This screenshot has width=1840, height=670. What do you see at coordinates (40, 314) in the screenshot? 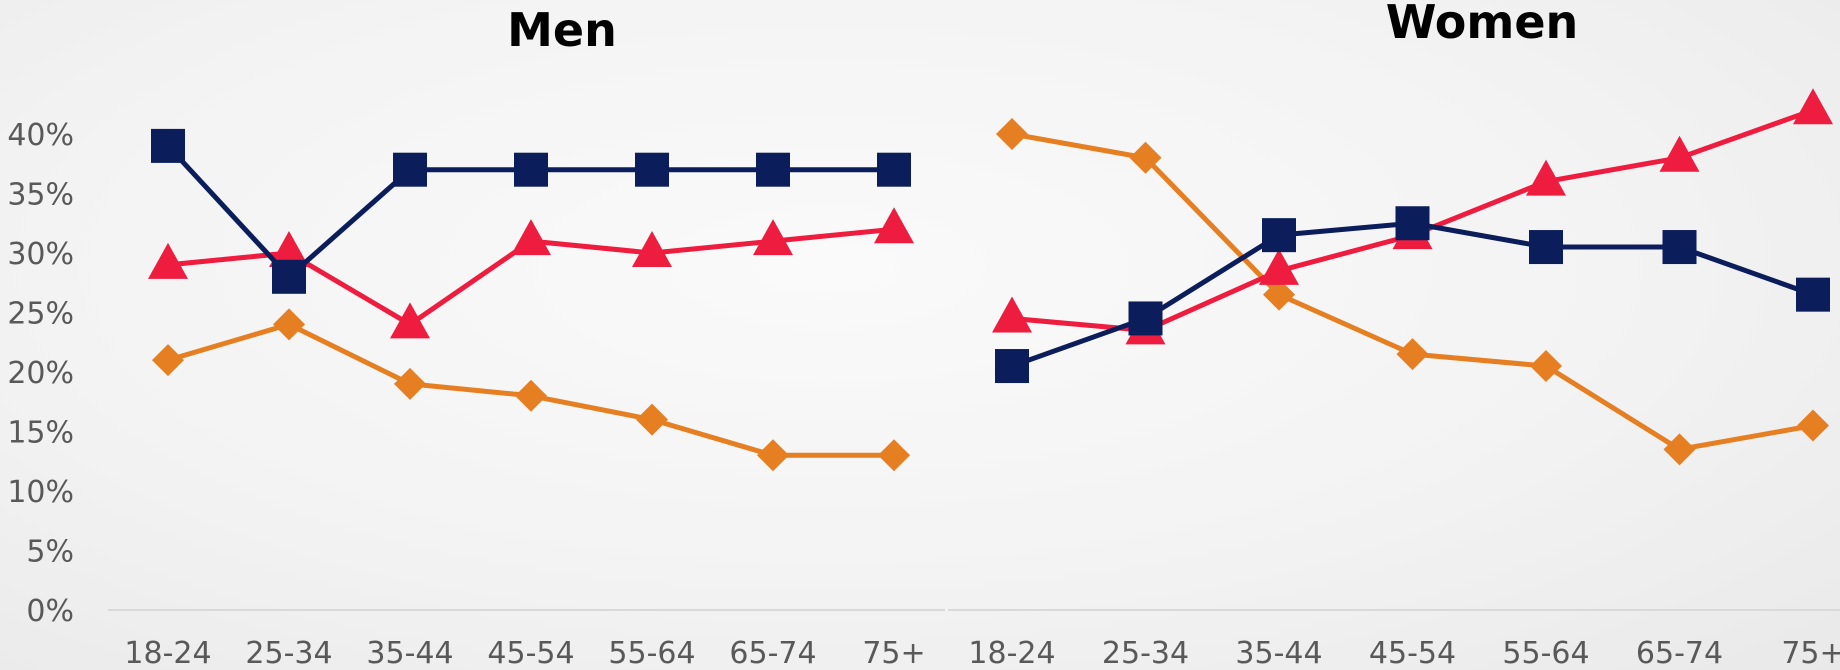
I see `y-tick-label: 25%` at bounding box center [40, 314].